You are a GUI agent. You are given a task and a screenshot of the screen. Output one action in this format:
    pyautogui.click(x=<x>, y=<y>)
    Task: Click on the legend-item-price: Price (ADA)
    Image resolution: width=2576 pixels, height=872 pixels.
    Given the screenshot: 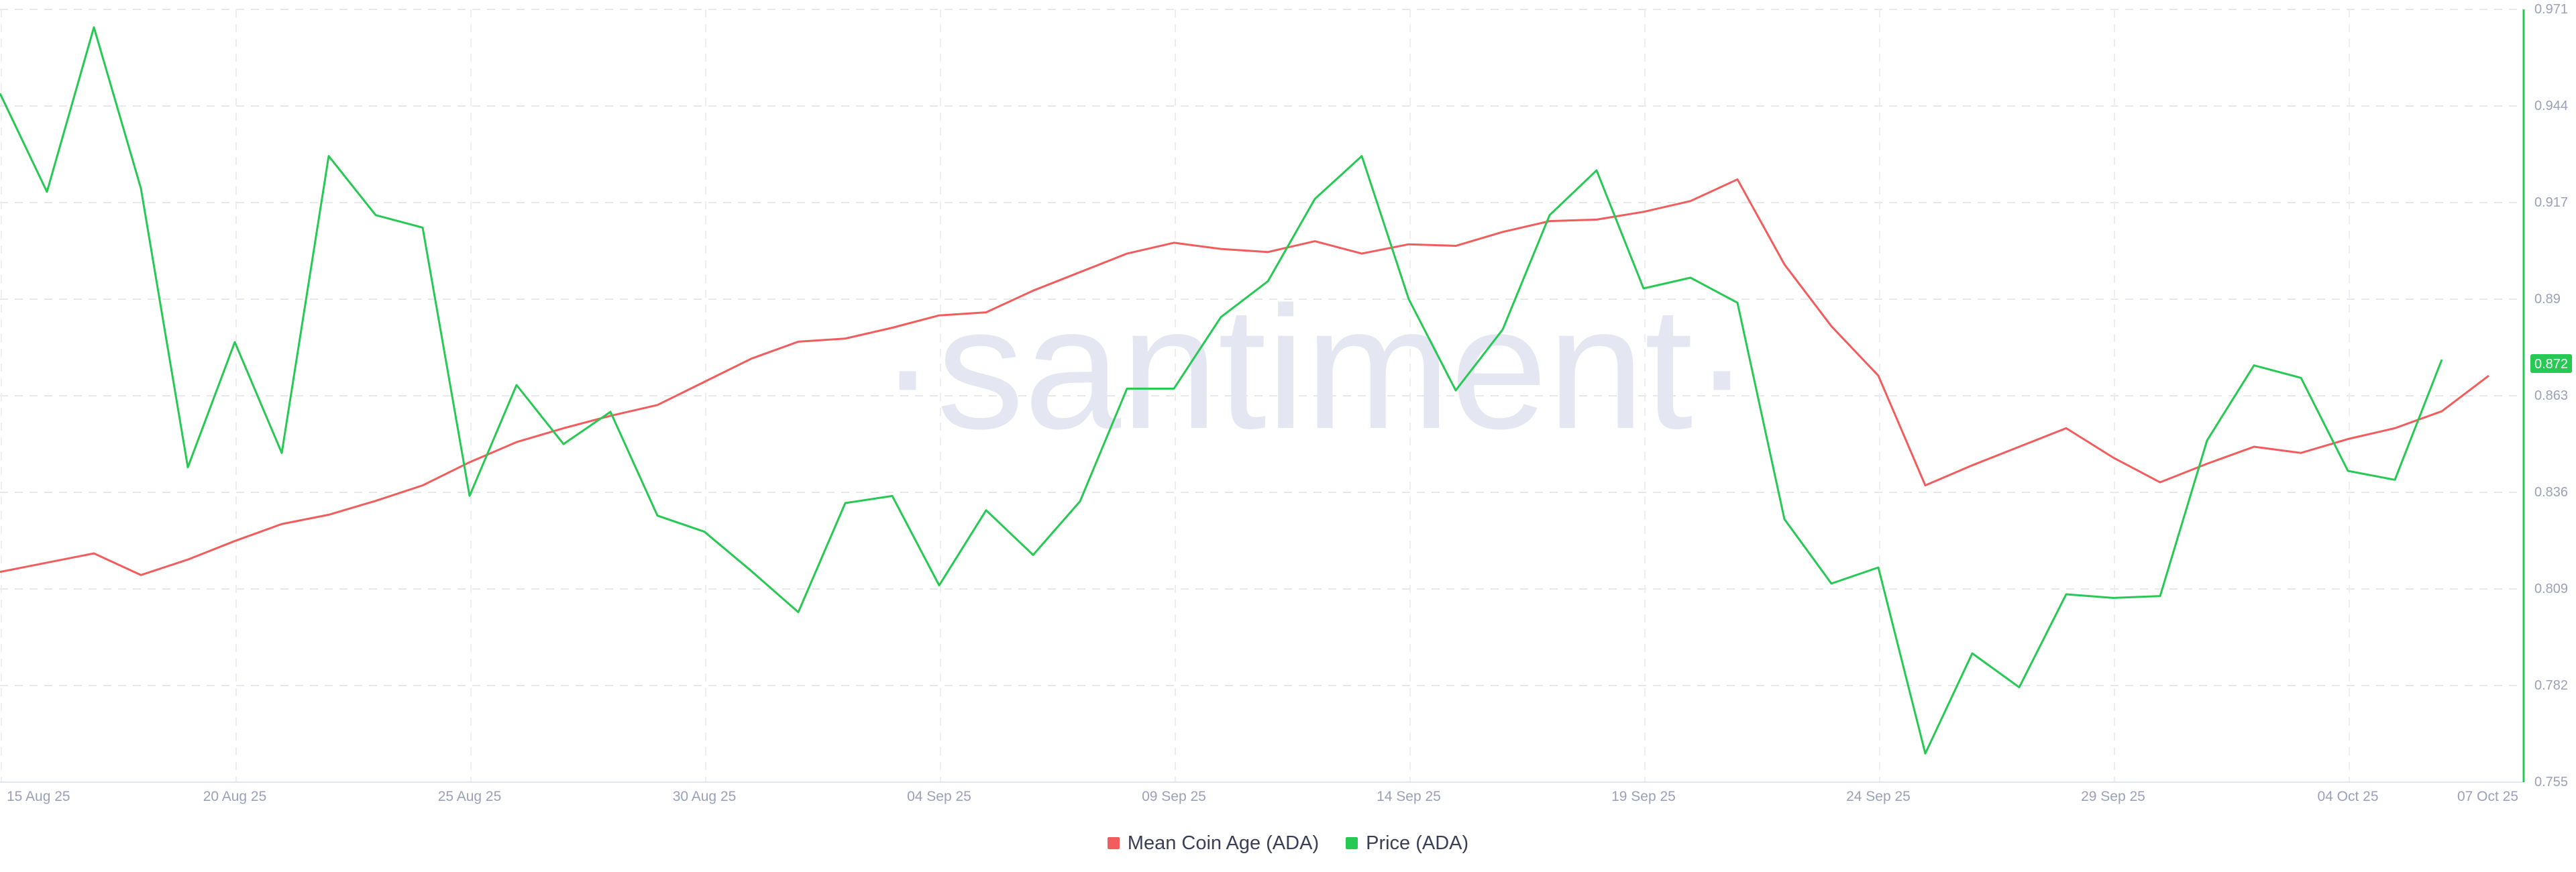 What is the action you would take?
    pyautogui.click(x=1407, y=844)
    